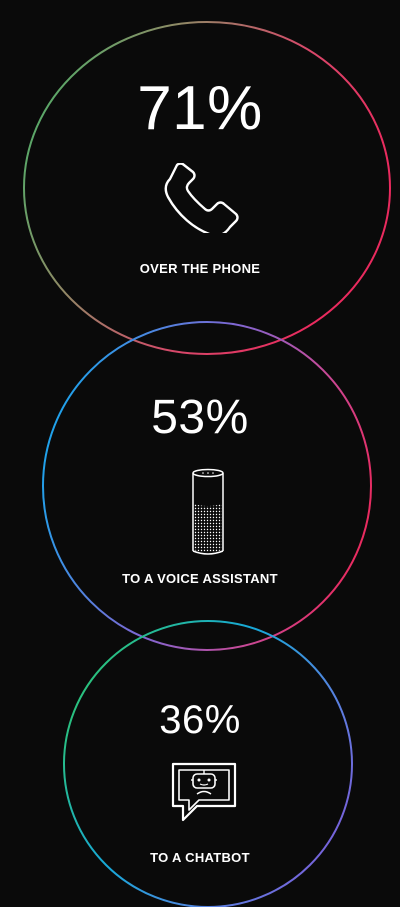 The height and width of the screenshot is (907, 400). I want to click on percent-value: 36%, so click(200, 720).